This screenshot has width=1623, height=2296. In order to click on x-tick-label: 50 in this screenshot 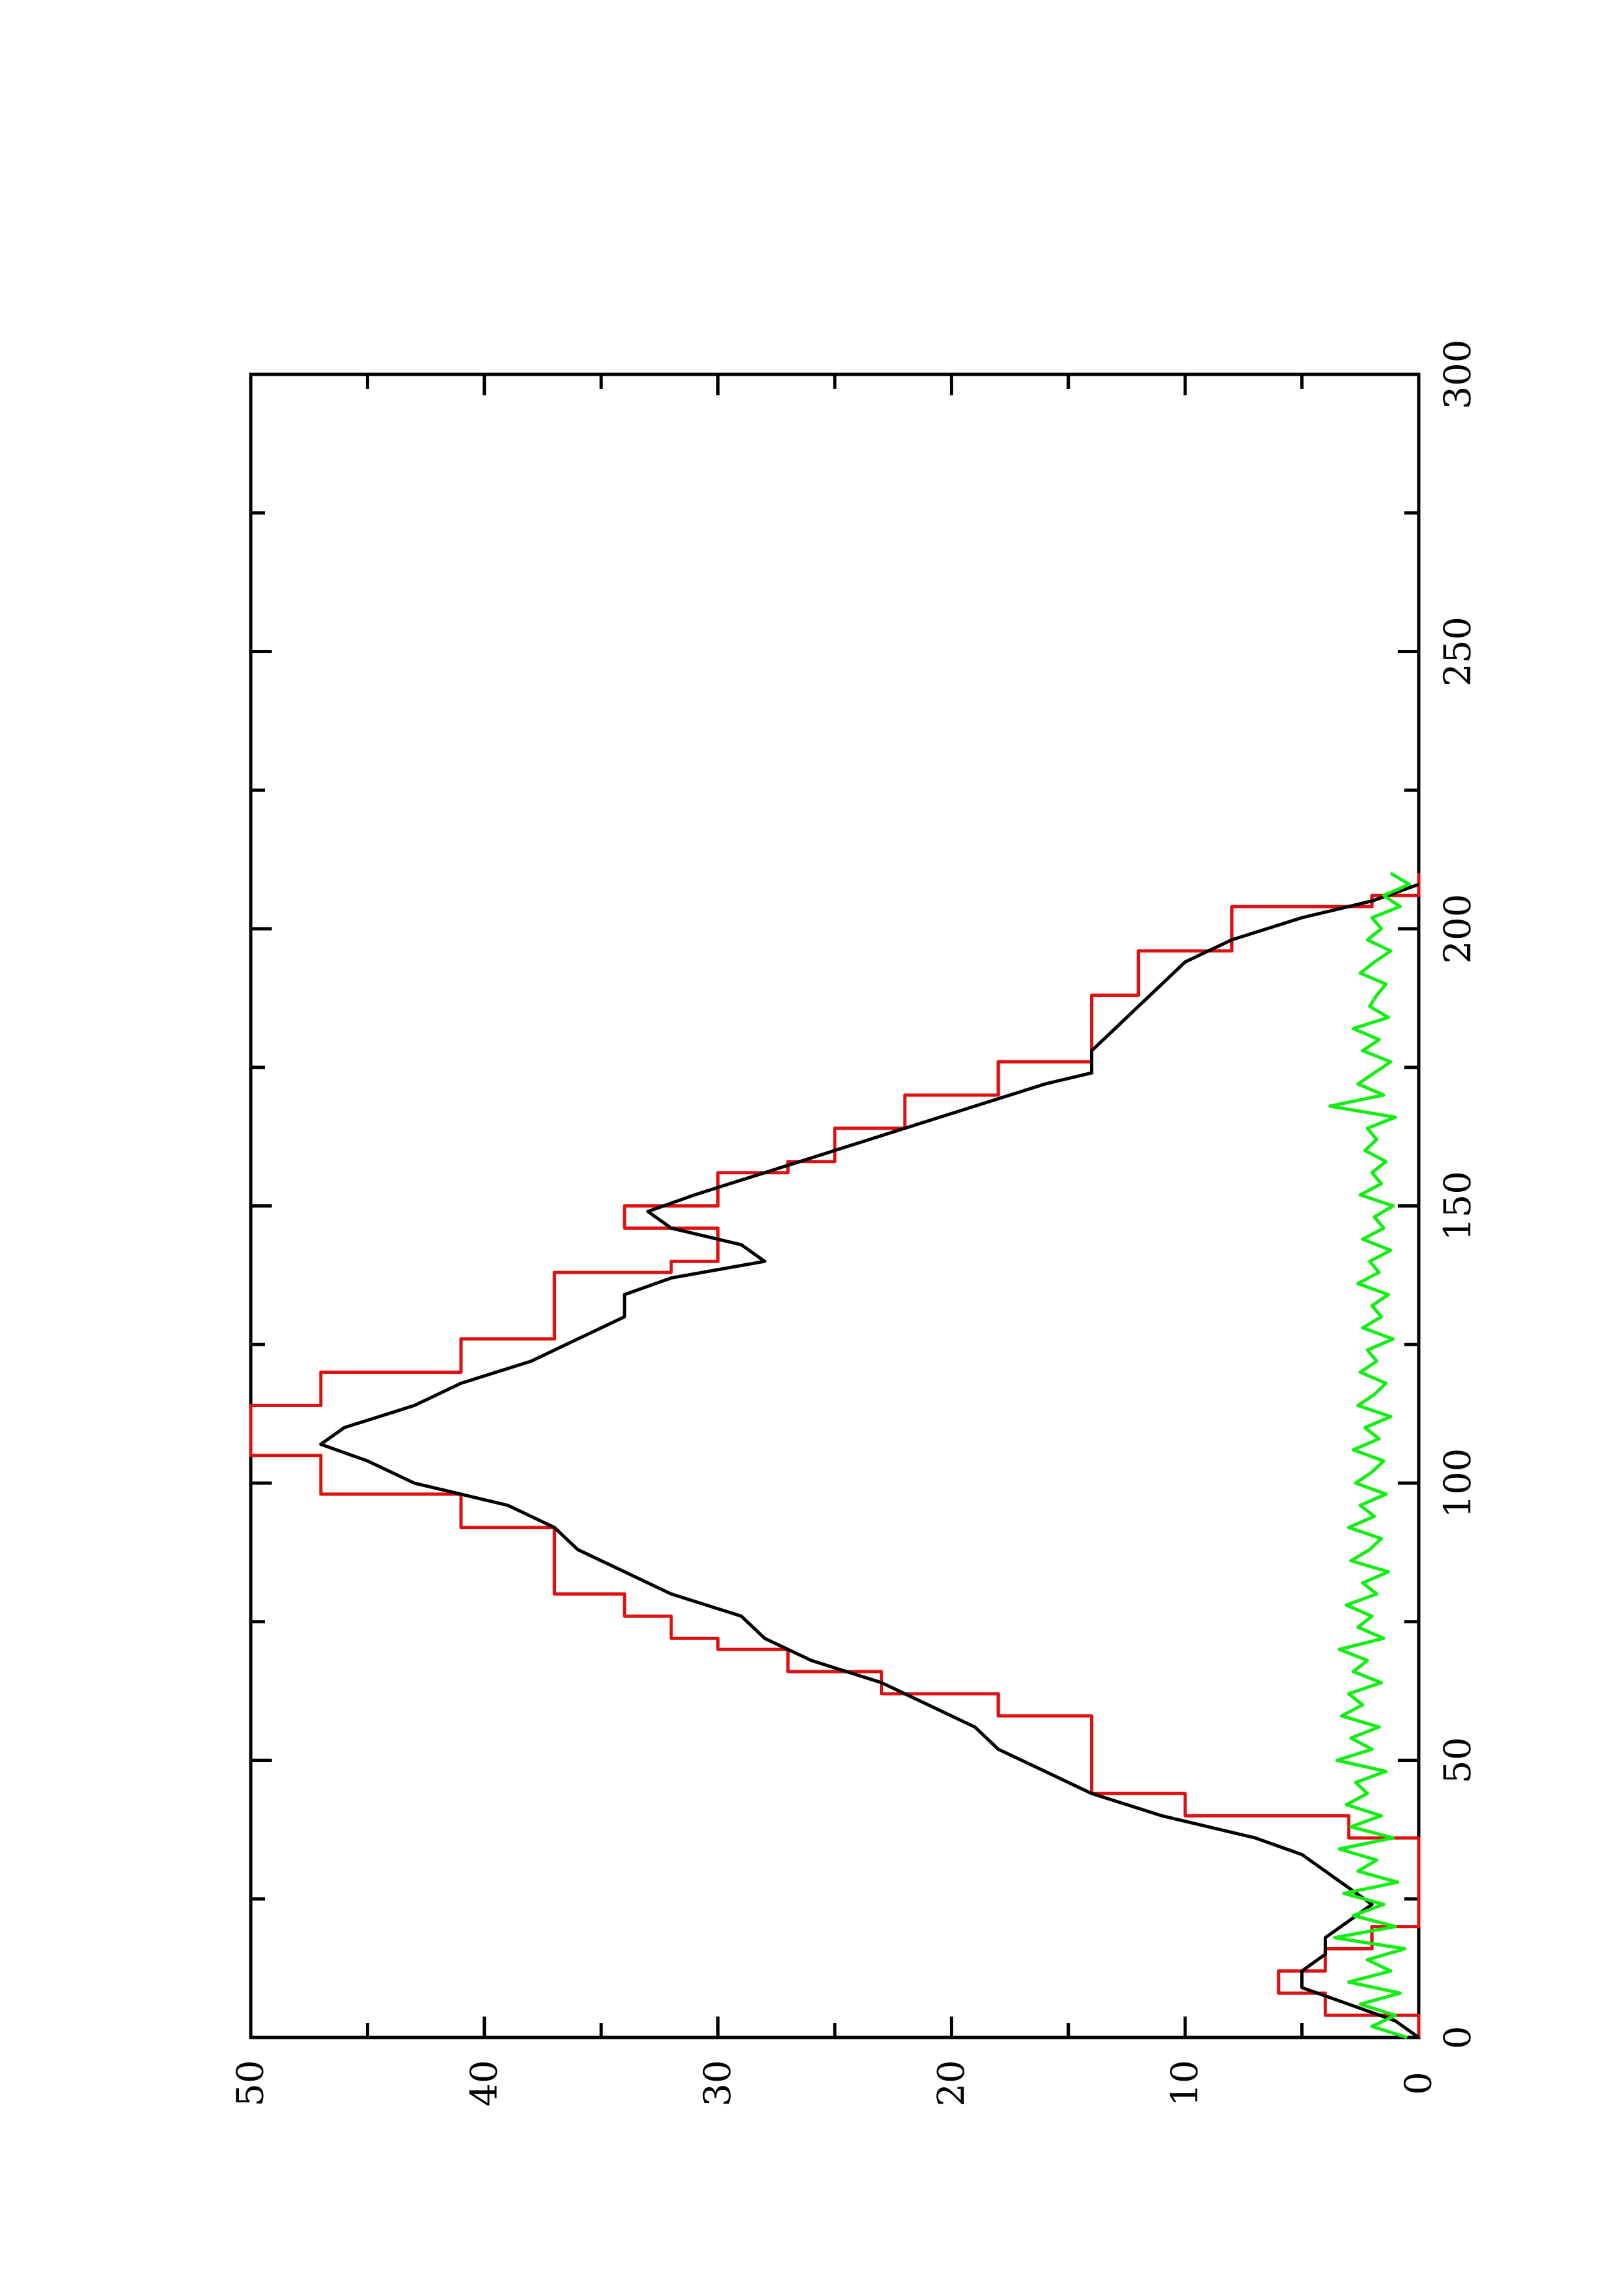, I will do `click(1458, 1760)`.